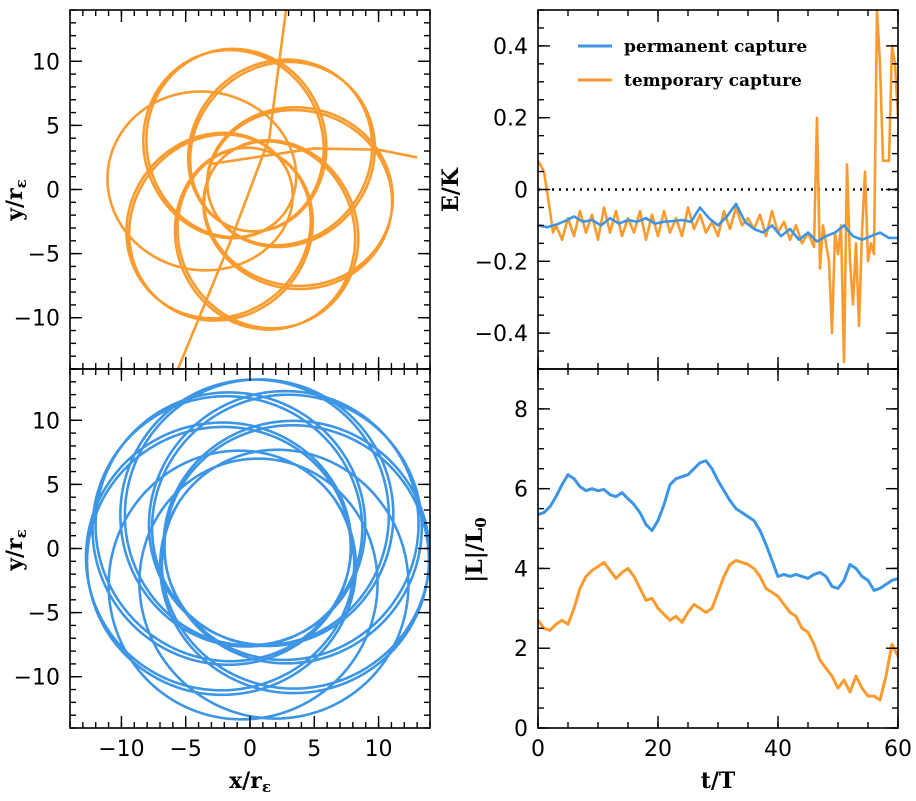 The width and height of the screenshot is (916, 801). What do you see at coordinates (898, 749) in the screenshot?
I see `x-tick-label: 60` at bounding box center [898, 749].